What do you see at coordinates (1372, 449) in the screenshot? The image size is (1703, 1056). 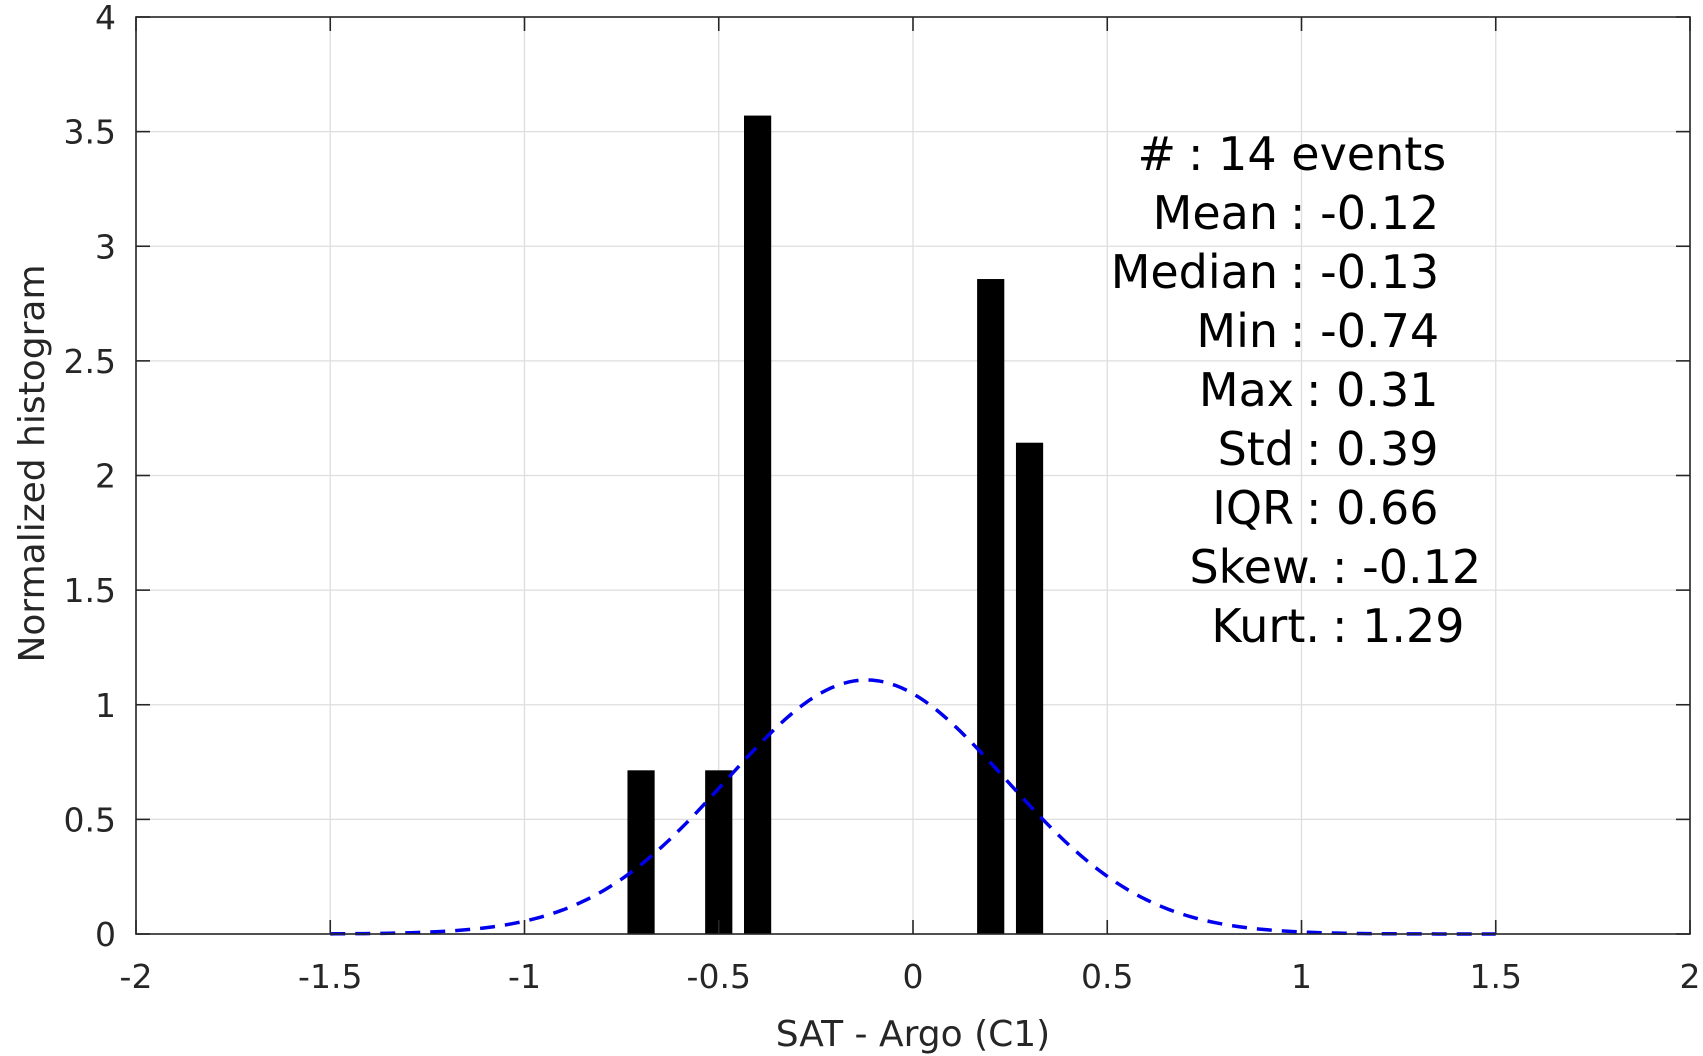 I see `stat-value-5: : 0.39` at bounding box center [1372, 449].